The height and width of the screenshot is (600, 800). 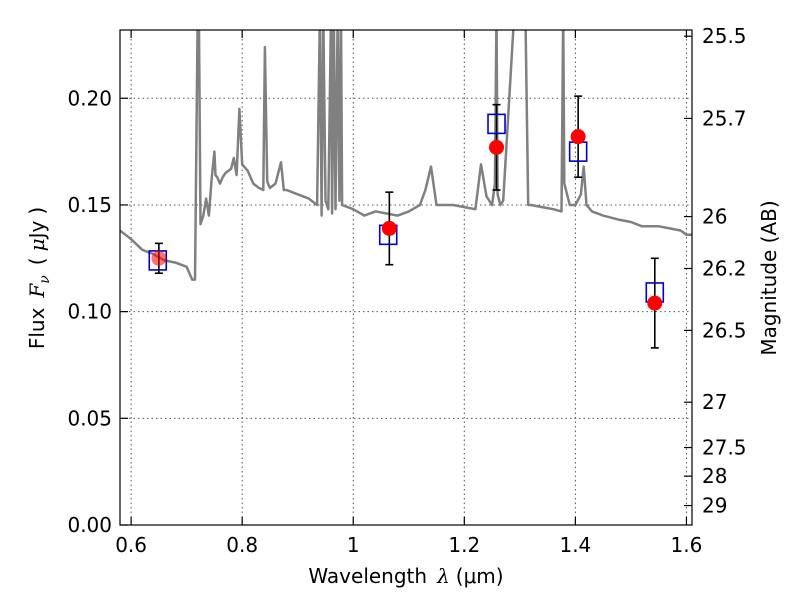 I want to click on y-axis-title: FluxFν(μJy), so click(x=39, y=278).